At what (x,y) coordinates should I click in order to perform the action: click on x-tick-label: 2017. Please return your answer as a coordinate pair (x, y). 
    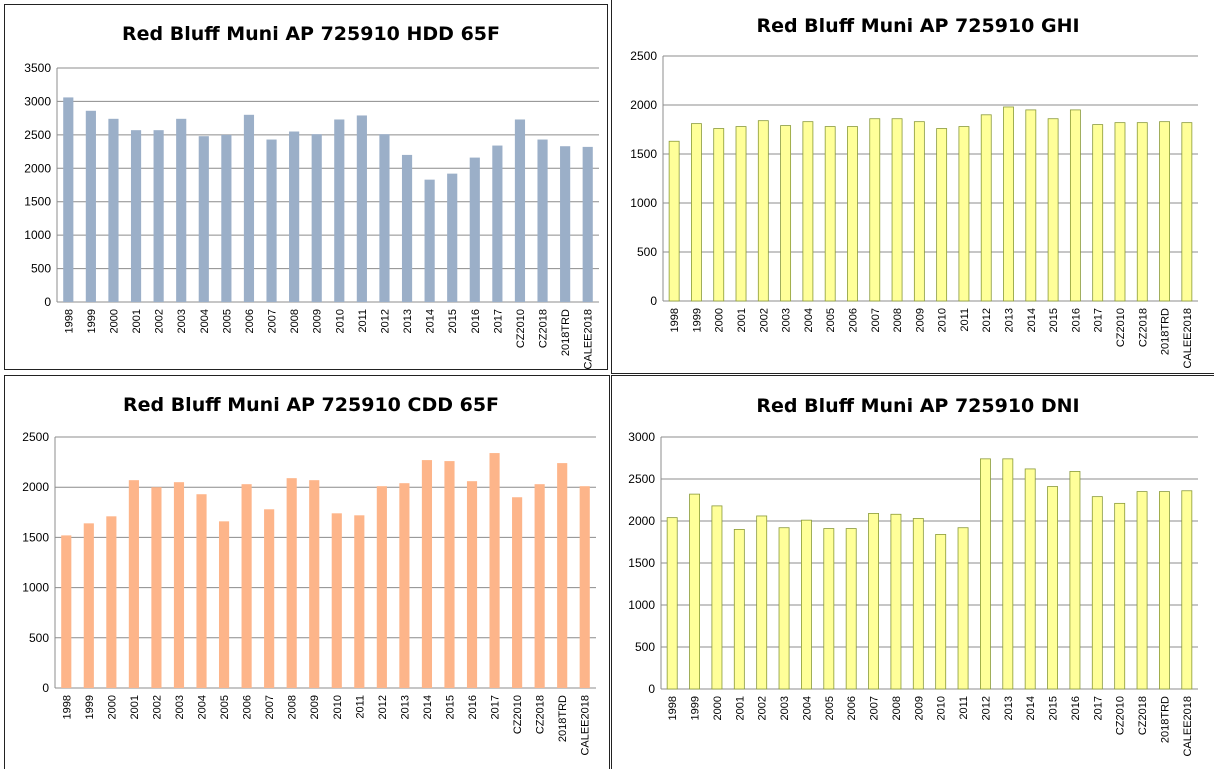
    Looking at the image, I should click on (496, 707).